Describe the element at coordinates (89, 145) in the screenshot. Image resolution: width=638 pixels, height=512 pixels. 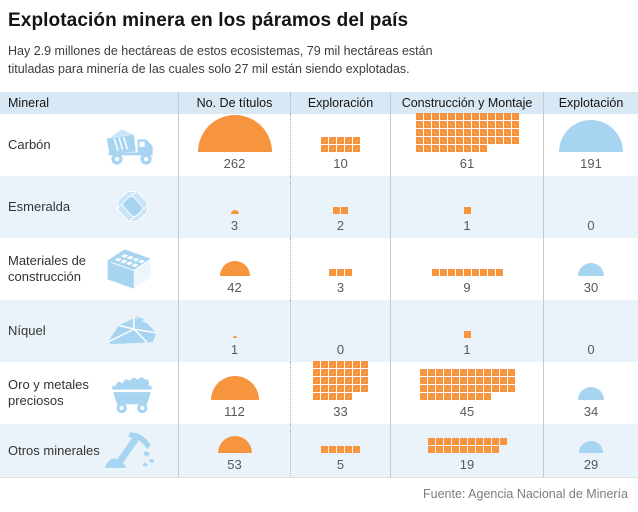
I see `mineral-cell: Carbón` at that location.